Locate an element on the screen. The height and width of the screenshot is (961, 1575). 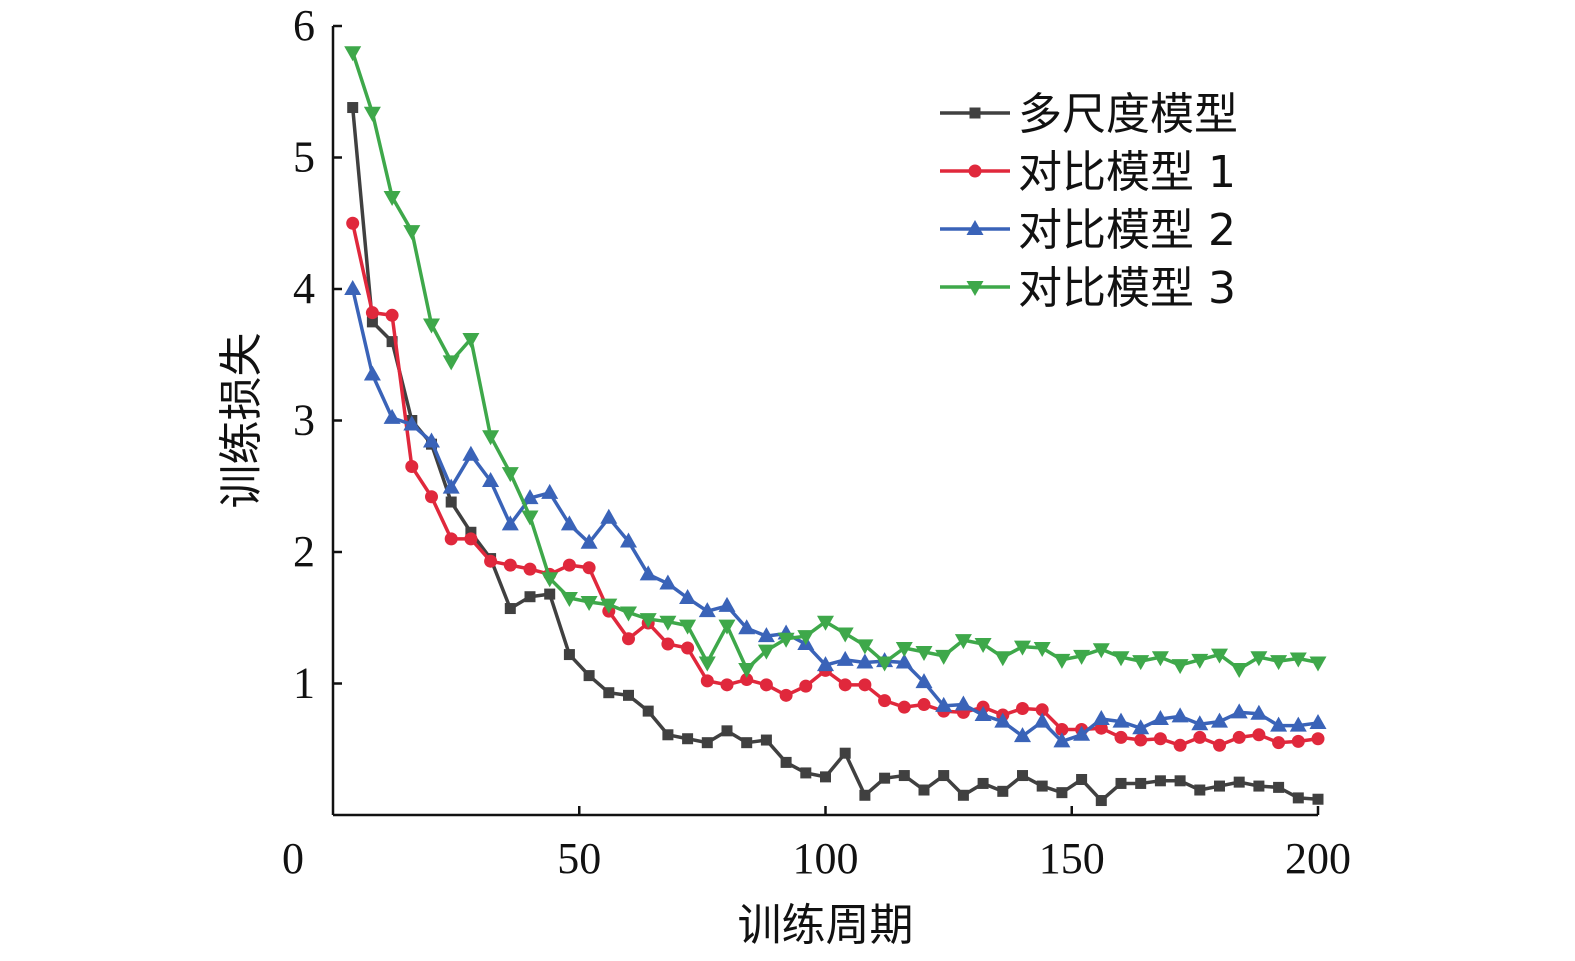
legend-item: 对比模型 3 is located at coordinates (1088, 288).